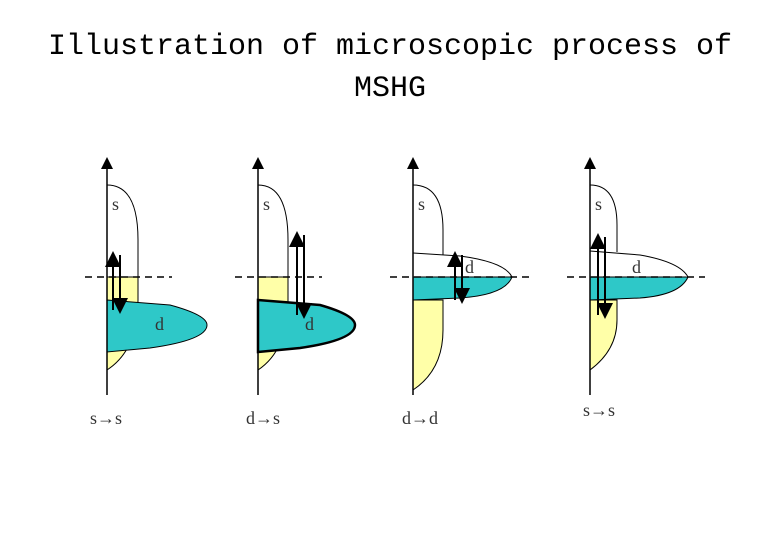 Image resolution: width=780 pixels, height=540 pixels. I want to click on d-lobe-empty, so click(639, 264).